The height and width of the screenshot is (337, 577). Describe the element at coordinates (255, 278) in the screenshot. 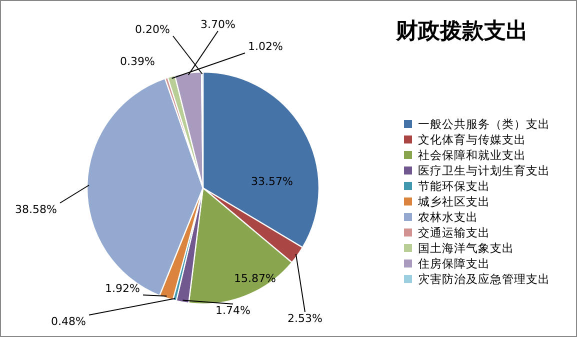

I see `data-label: 15.87%` at that location.